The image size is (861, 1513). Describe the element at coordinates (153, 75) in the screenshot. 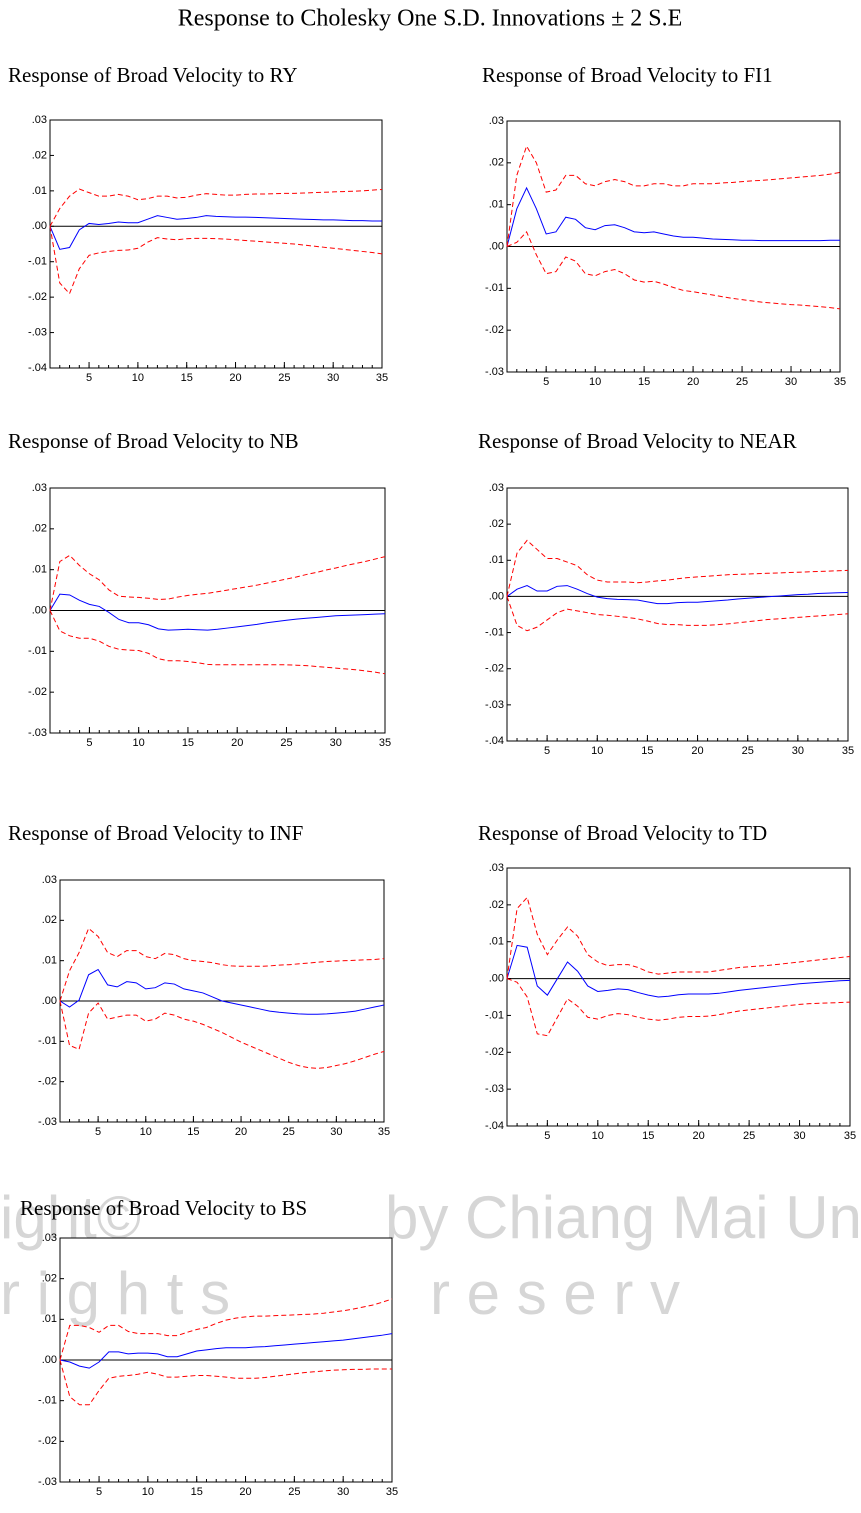

I see `chart-title: Response of Broad Velocity to RY` at that location.